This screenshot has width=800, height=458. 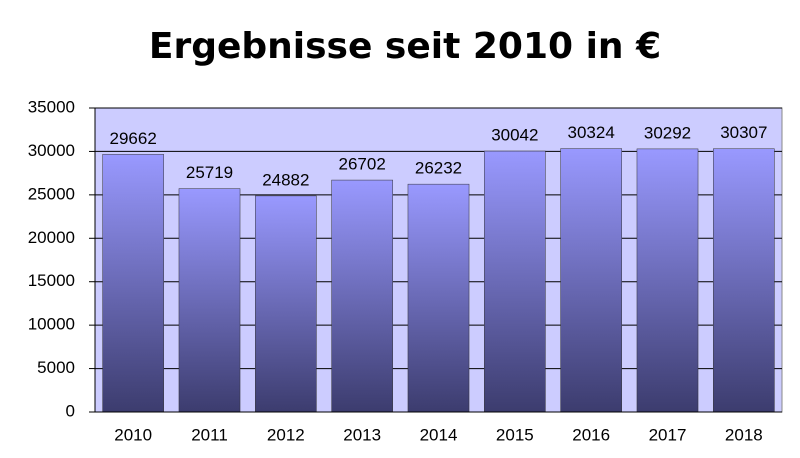 What do you see at coordinates (514, 135) in the screenshot?
I see `data-label: 30042` at bounding box center [514, 135].